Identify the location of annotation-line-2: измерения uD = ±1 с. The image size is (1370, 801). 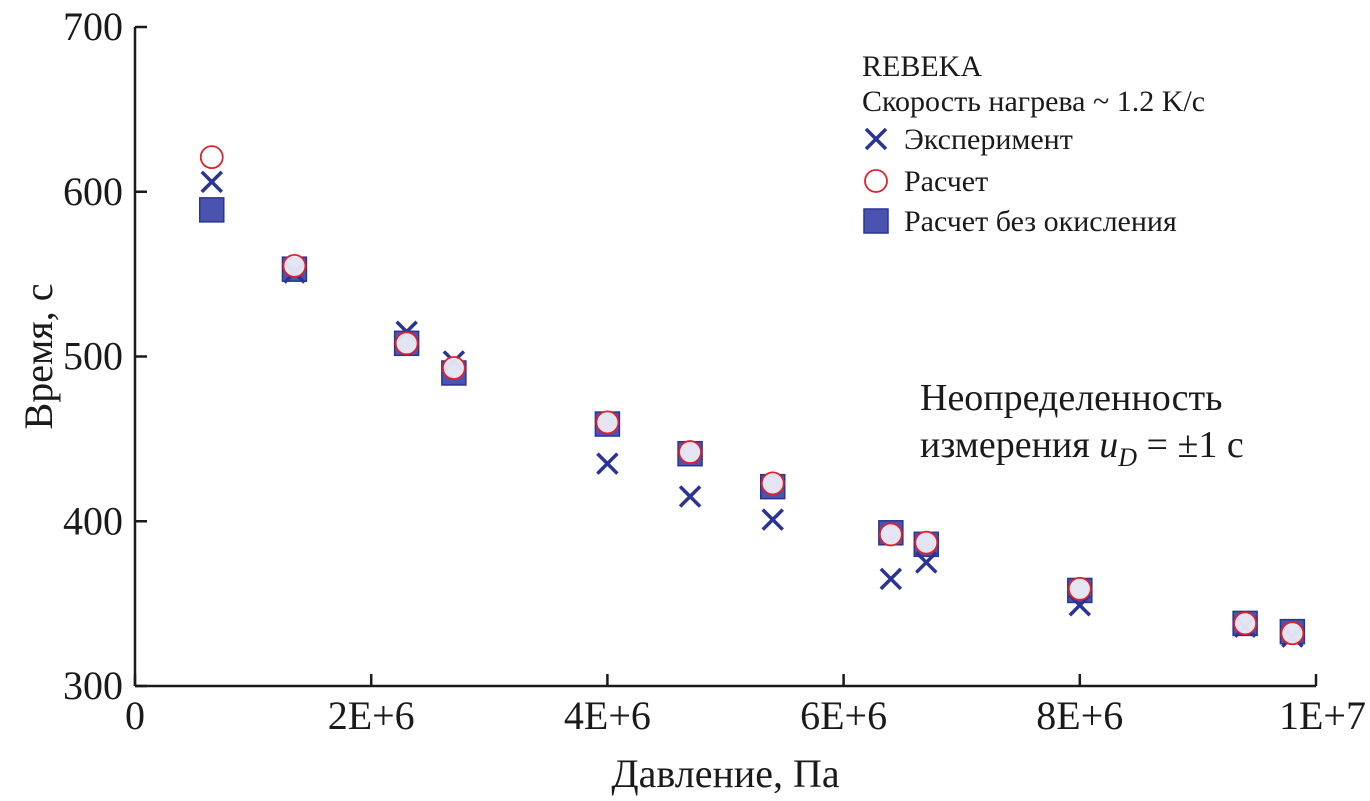
(1082, 448).